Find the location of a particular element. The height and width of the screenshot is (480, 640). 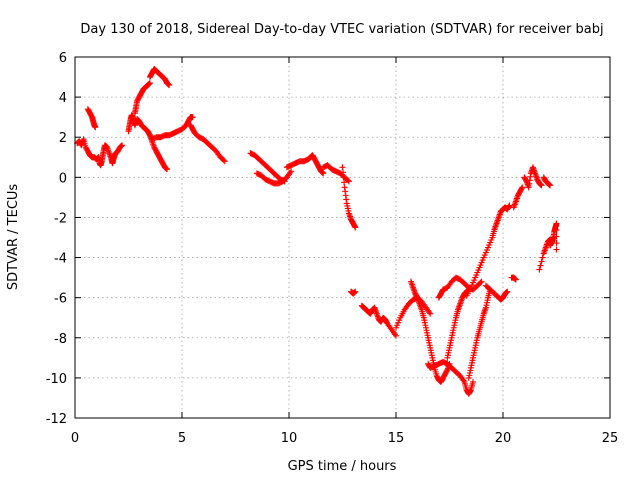

x-tick-label: 5 is located at coordinates (182, 438).